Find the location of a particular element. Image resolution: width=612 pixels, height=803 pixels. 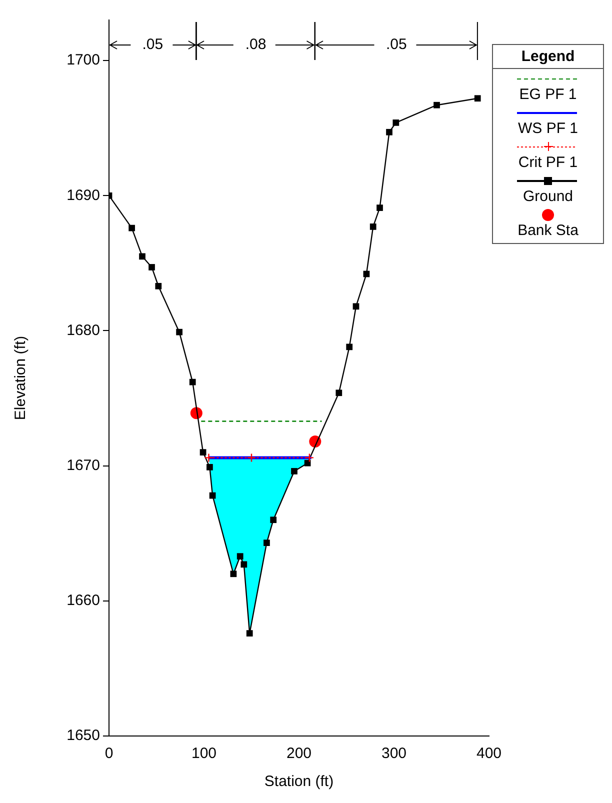

y-tick-label: 1650 is located at coordinates (83, 735).